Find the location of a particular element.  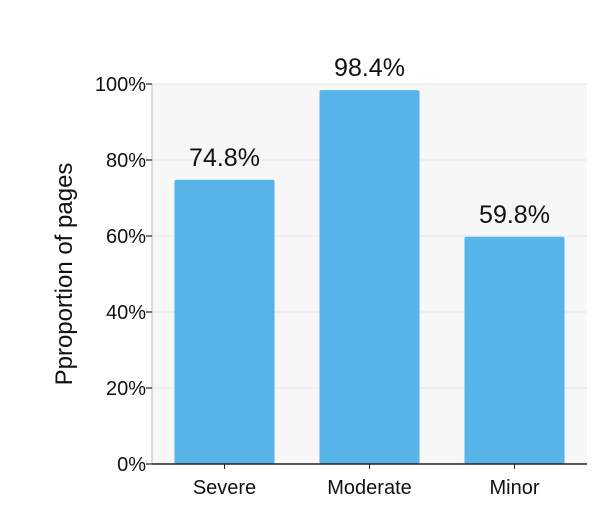

x-tick-label: Moderate is located at coordinates (369, 488).